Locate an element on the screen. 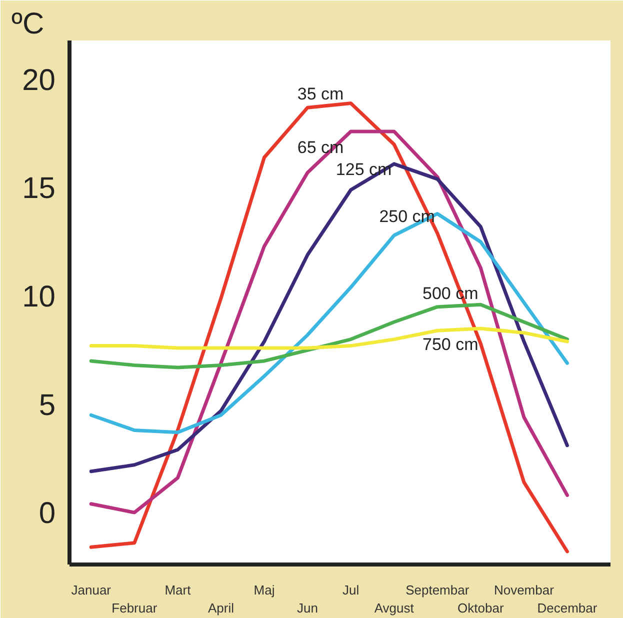  x-tick-label: Novembar is located at coordinates (524, 590).